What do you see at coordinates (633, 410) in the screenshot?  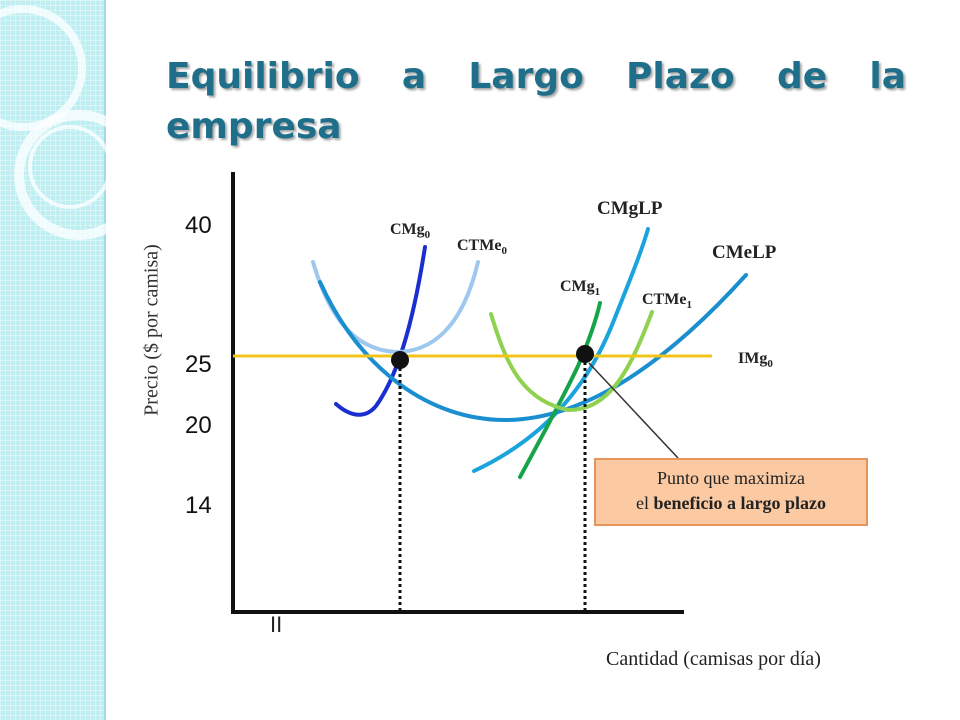 I see `callout-leader-line` at bounding box center [633, 410].